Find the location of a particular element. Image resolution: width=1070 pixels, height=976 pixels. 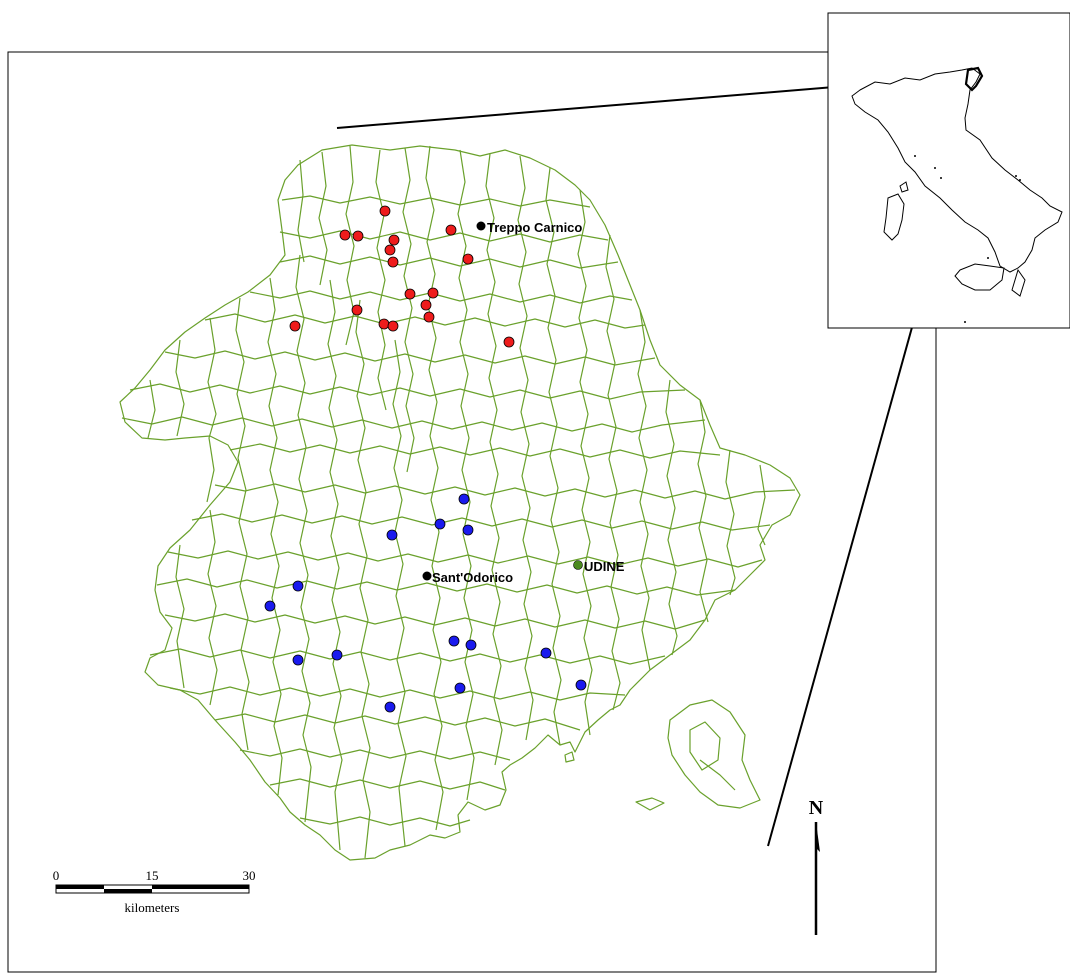

scale-bar: 0 15 30 kilometers is located at coordinates (154, 891).